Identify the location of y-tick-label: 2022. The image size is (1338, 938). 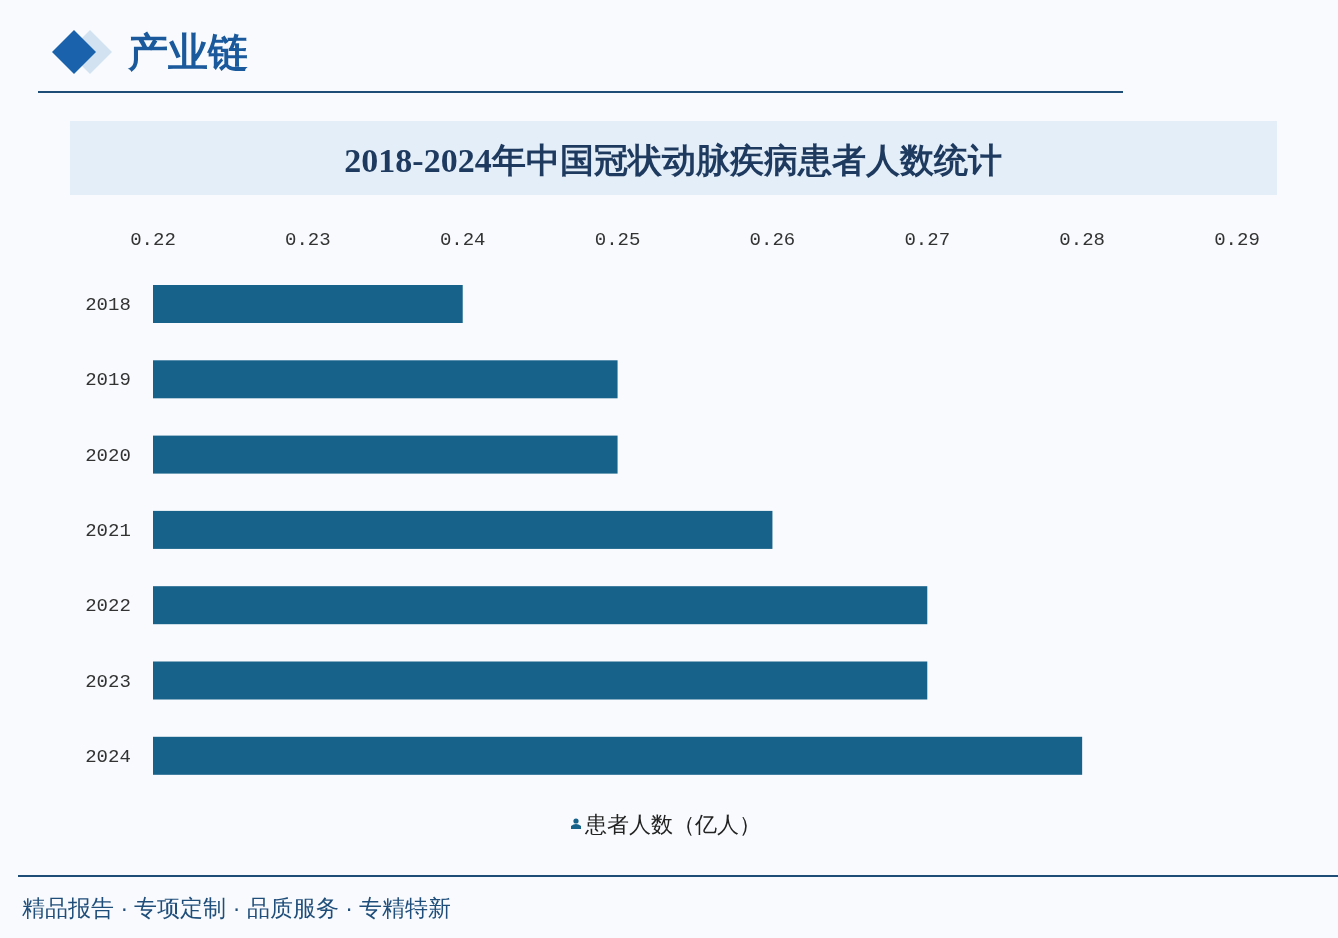
(108, 606).